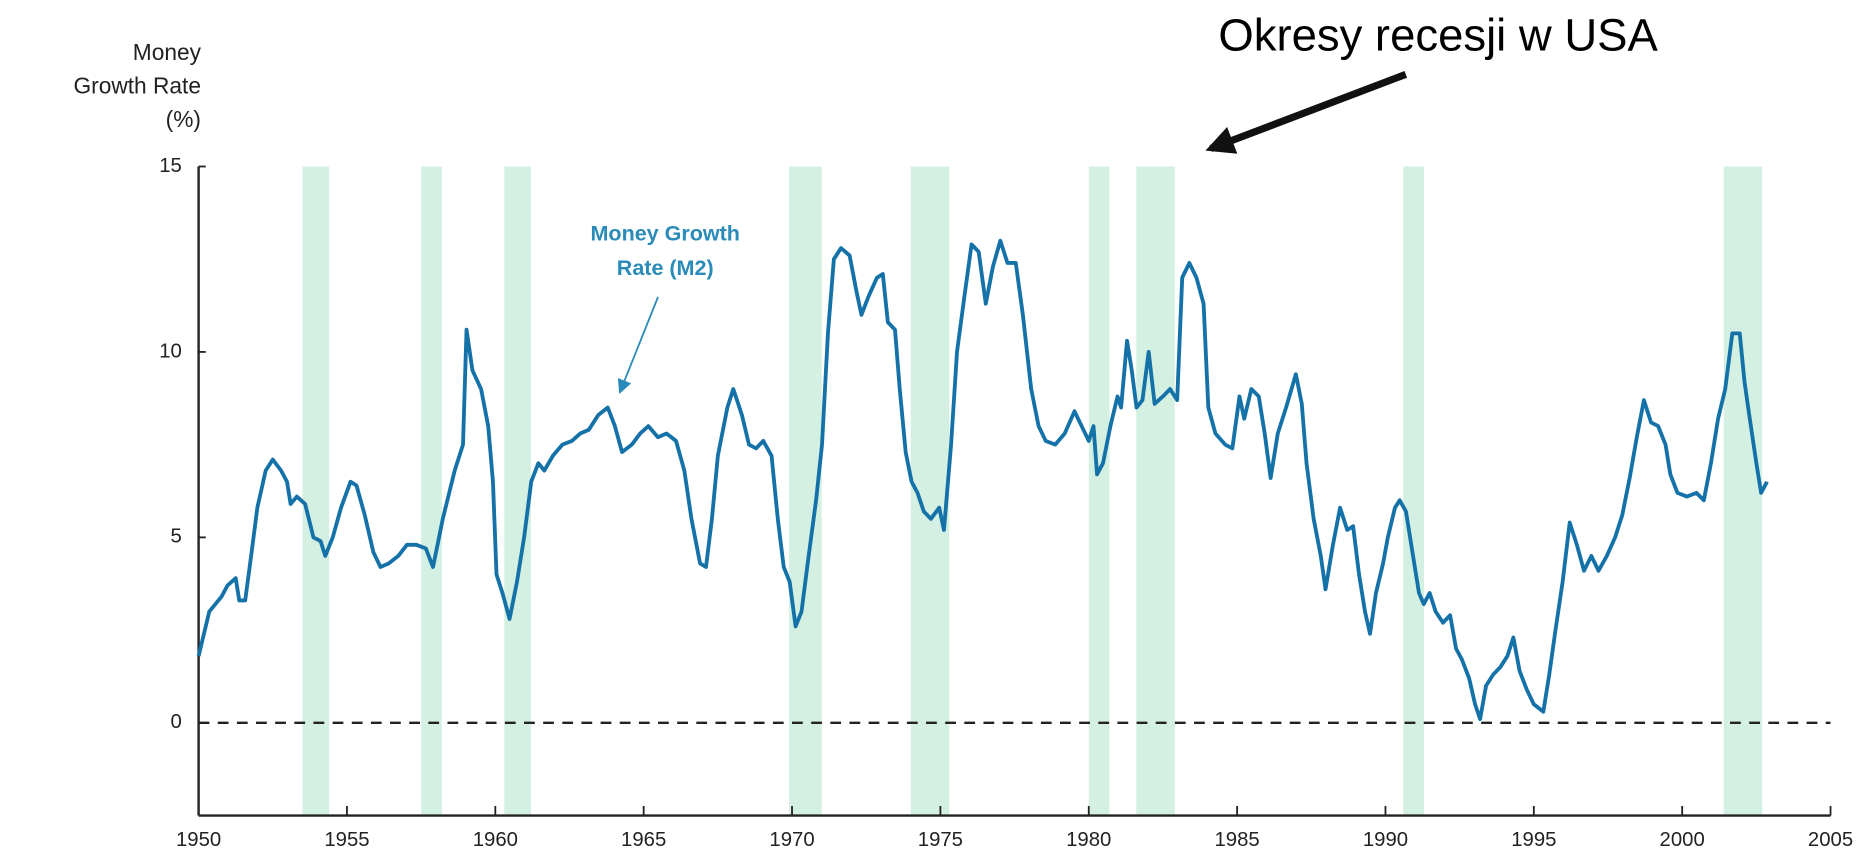 This screenshot has height=857, width=1876. I want to click on annotation: Okresy recesji w USA, so click(1438, 34).